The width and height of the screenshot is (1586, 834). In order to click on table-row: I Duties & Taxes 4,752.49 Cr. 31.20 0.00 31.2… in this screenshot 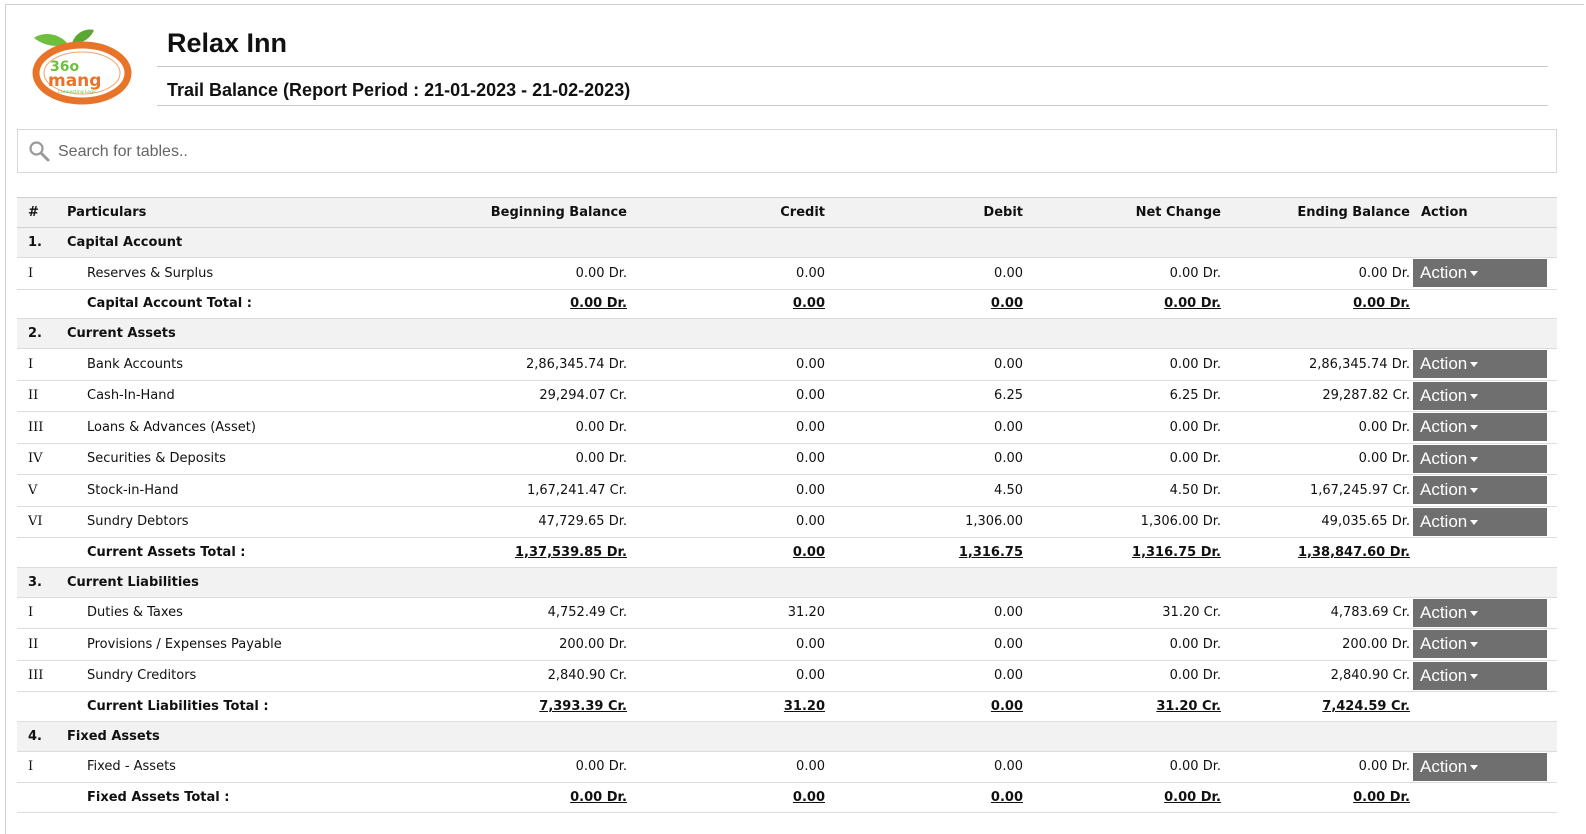, I will do `click(787, 613)`.